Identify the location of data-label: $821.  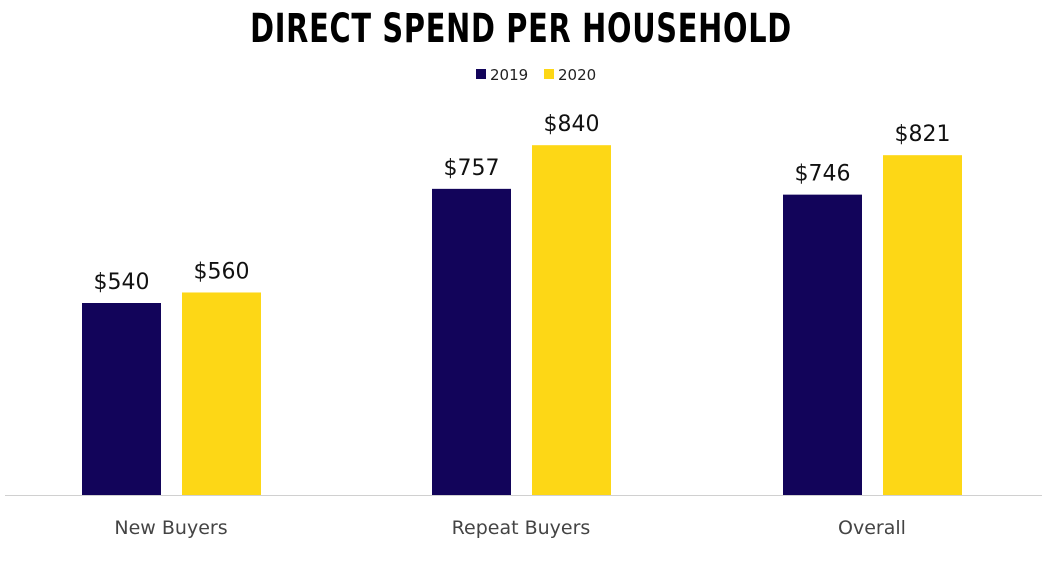
(923, 134).